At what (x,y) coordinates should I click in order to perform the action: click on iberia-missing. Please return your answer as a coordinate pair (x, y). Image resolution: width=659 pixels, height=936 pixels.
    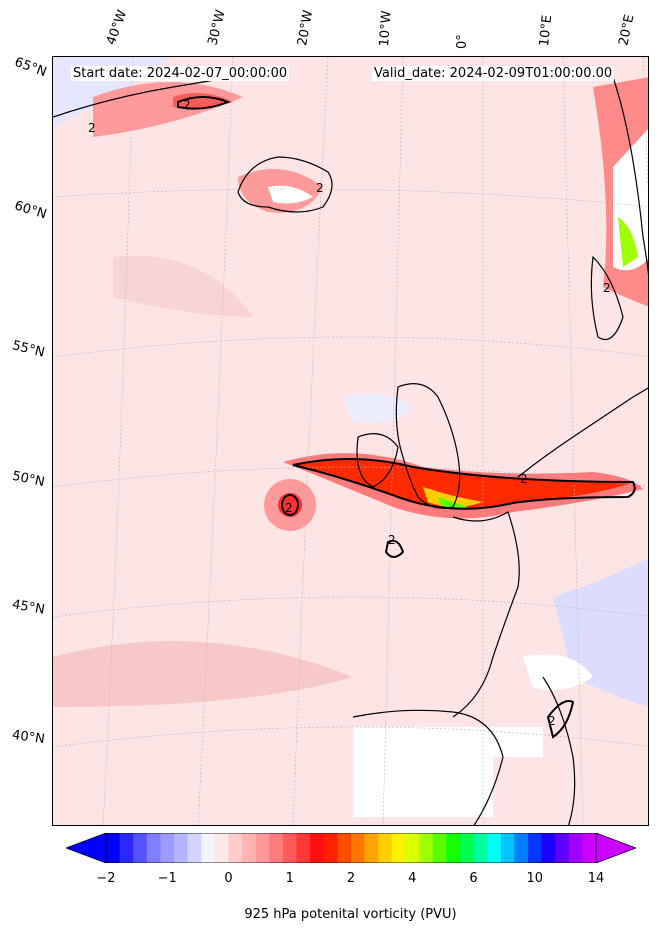
    Looking at the image, I should click on (448, 772).